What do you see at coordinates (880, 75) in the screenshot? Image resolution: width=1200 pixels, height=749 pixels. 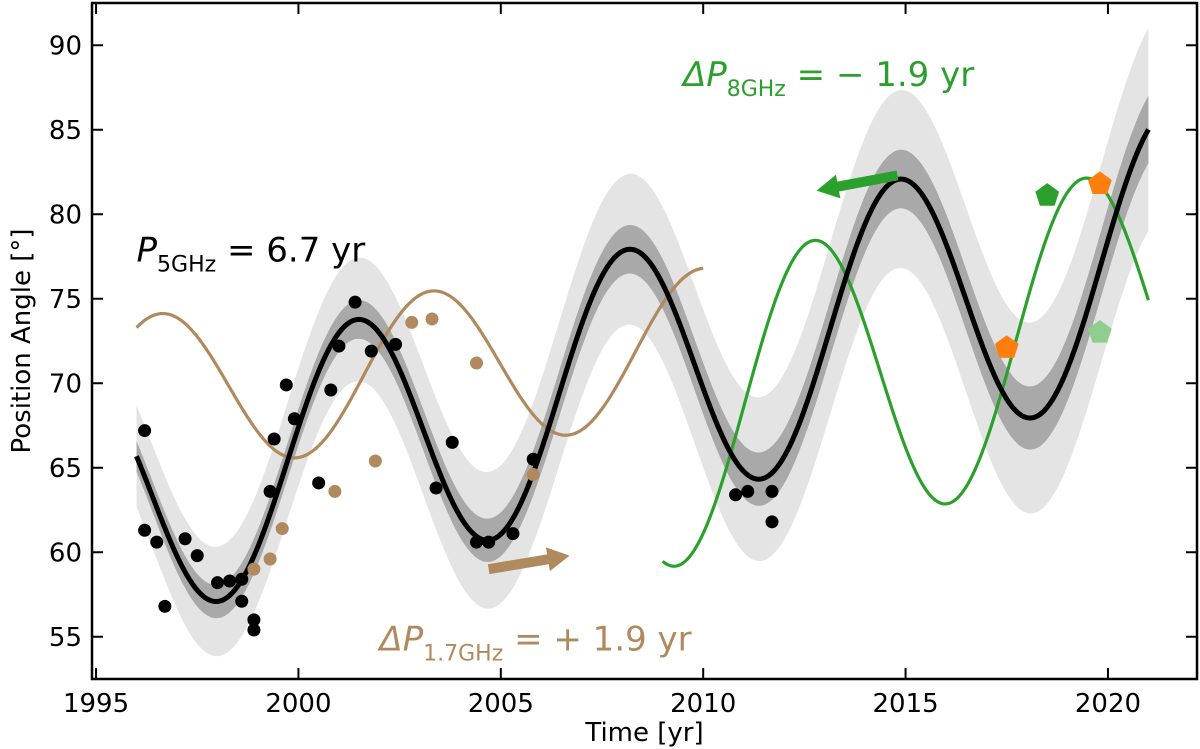 I see `annotation-value: = − 1.9 yr` at bounding box center [880, 75].